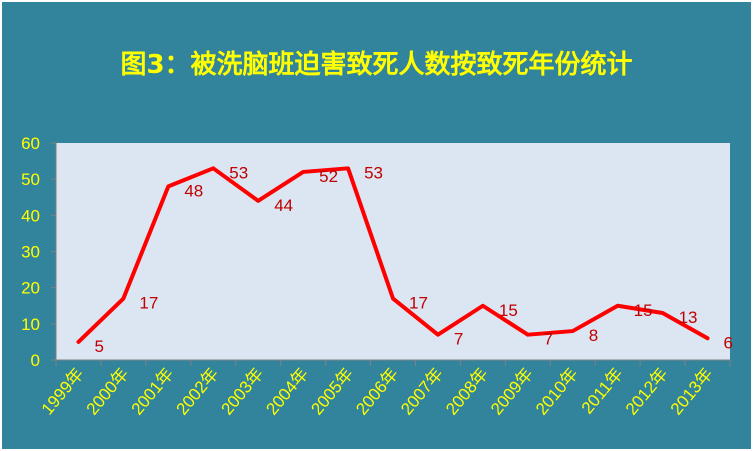  I want to click on x-tick-label: 2000年, so click(108, 391).